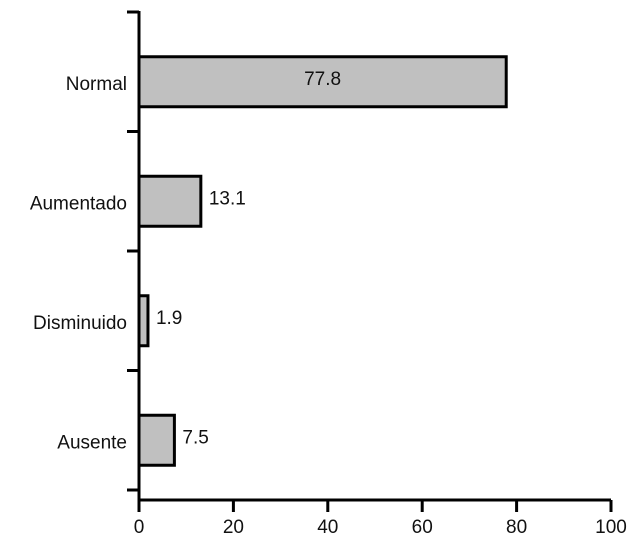 Image resolution: width=641 pixels, height=548 pixels. I want to click on x-tick-label-100: 100, so click(611, 527).